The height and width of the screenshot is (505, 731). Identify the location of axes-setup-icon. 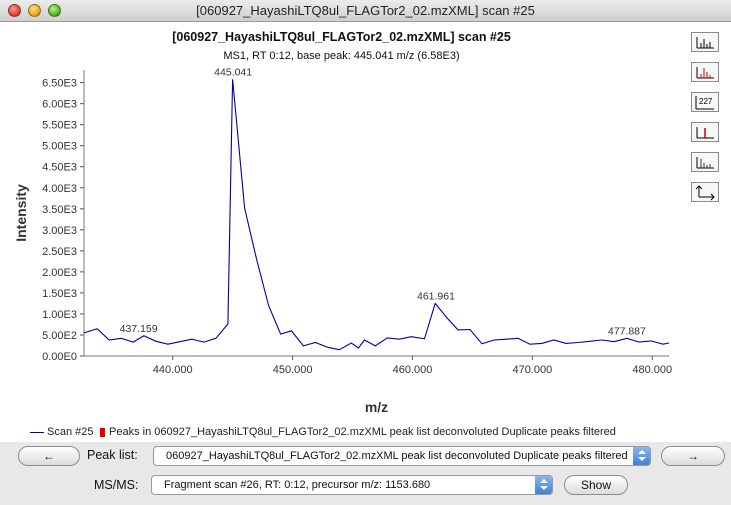
(705, 193).